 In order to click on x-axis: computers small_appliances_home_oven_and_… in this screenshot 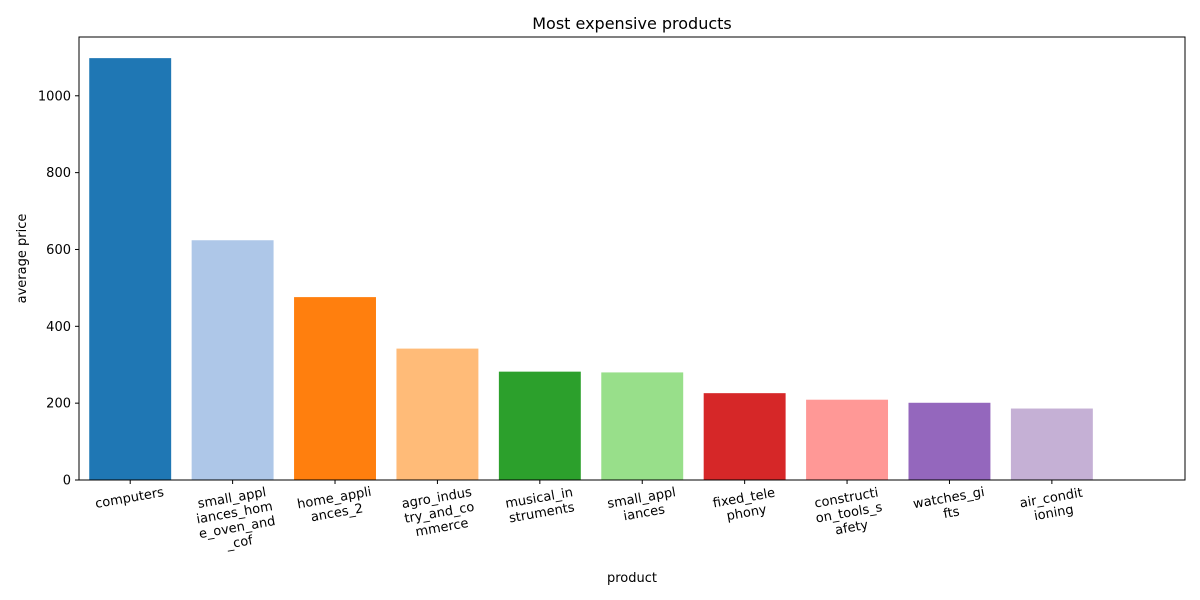, I will do `click(590, 518)`.